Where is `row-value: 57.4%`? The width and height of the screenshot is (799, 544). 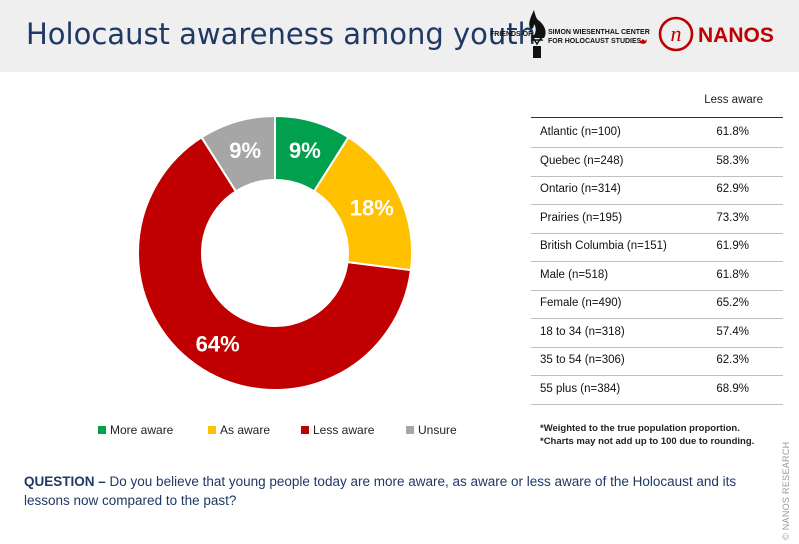 row-value: 57.4% is located at coordinates (732, 332).